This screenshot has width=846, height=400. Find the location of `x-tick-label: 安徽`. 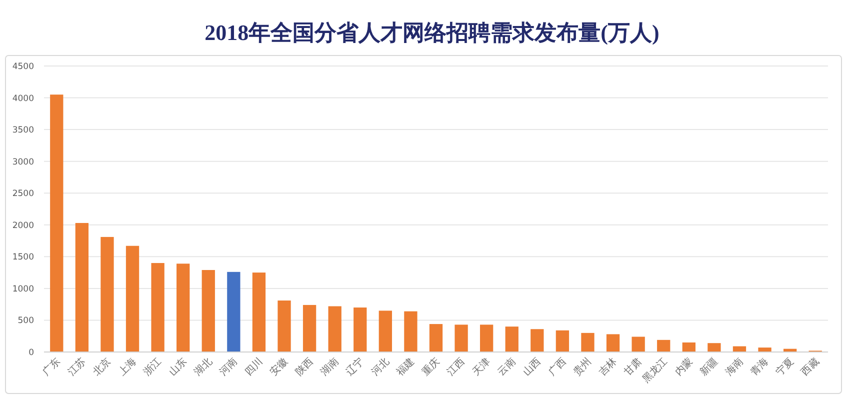

x-tick-label: 安徽 is located at coordinates (279, 367).